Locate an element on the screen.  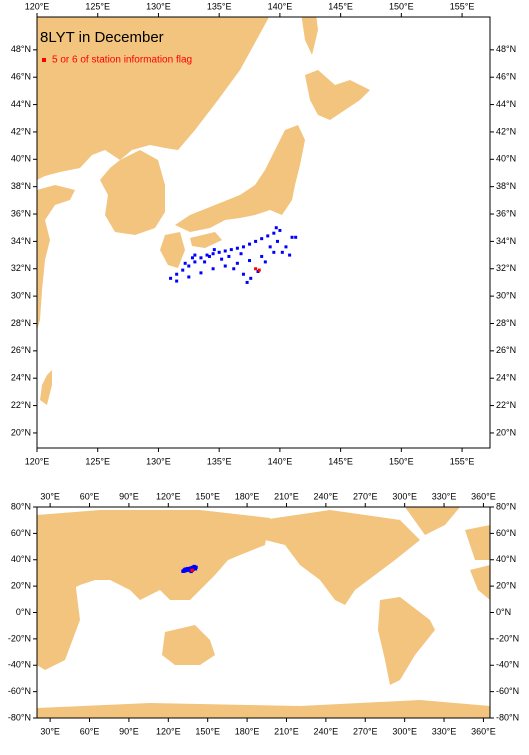
x-tick-label: 300°E is located at coordinates (404, 731).